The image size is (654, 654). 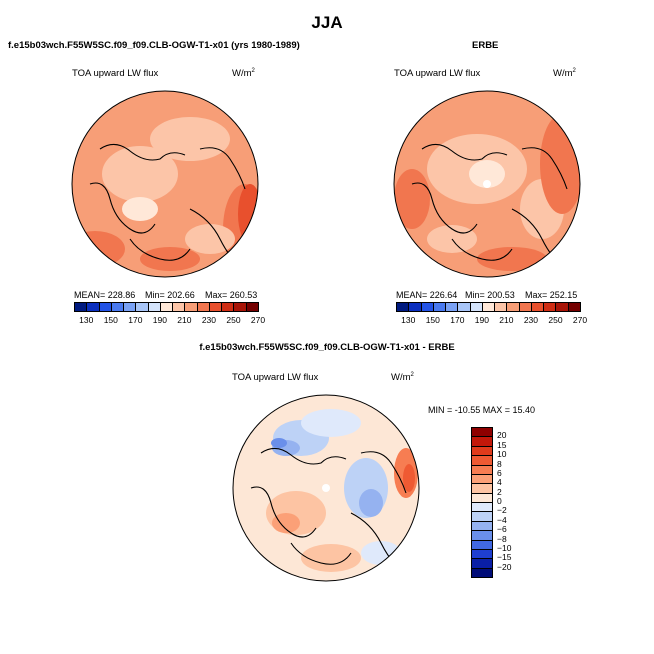 I want to click on colorbar-tick-label: −8, so click(x=502, y=538).